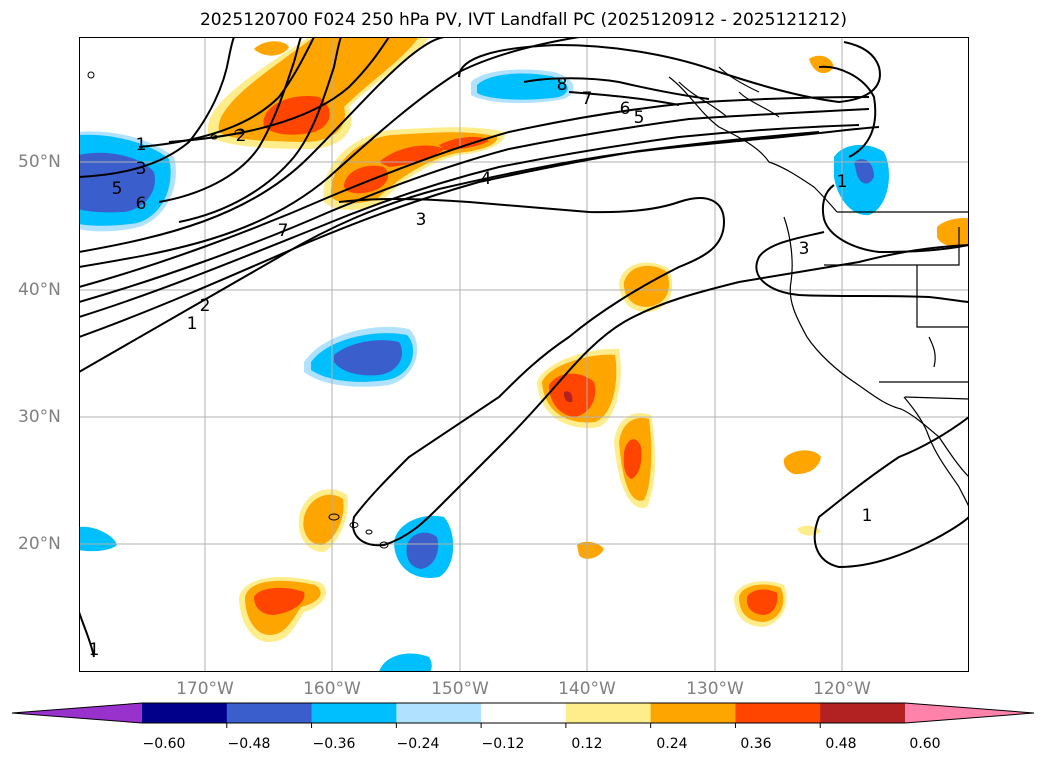  I want to click on colorbar-tick-label: 0.36, so click(756, 744).